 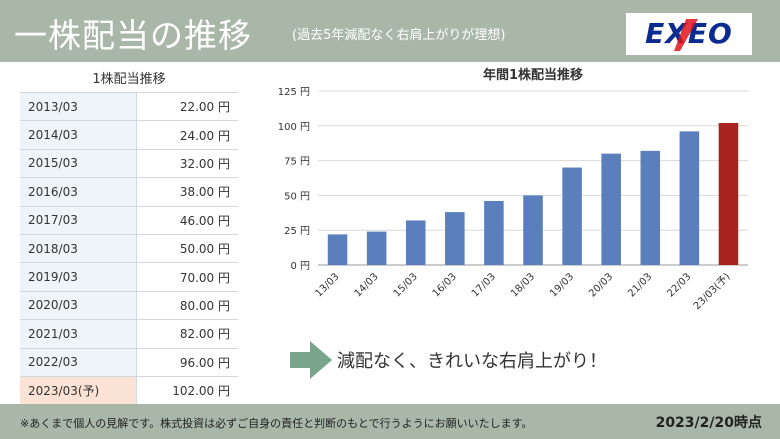 What do you see at coordinates (484, 285) in the screenshot?
I see `x-tick-label: 17/03` at bounding box center [484, 285].